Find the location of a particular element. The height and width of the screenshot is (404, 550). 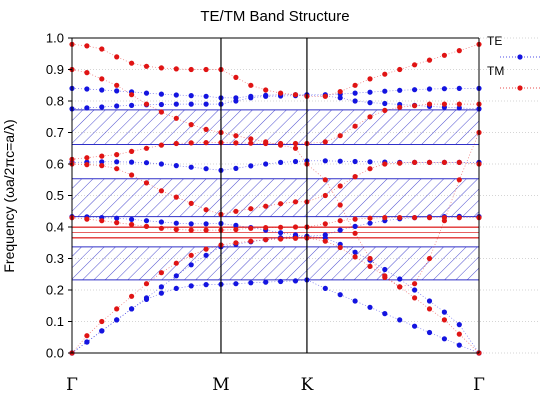

y-tick-labels: 0.0 0.1 0.2 0.3 0.4 0.5 0.6 0.7 0.8 0.9 1.0 is located at coordinates (59, 196).